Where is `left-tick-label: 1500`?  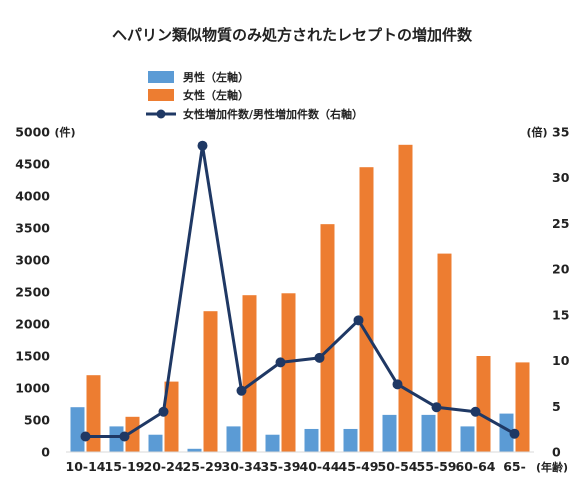 left-tick-label: 1500 is located at coordinates (32, 356).